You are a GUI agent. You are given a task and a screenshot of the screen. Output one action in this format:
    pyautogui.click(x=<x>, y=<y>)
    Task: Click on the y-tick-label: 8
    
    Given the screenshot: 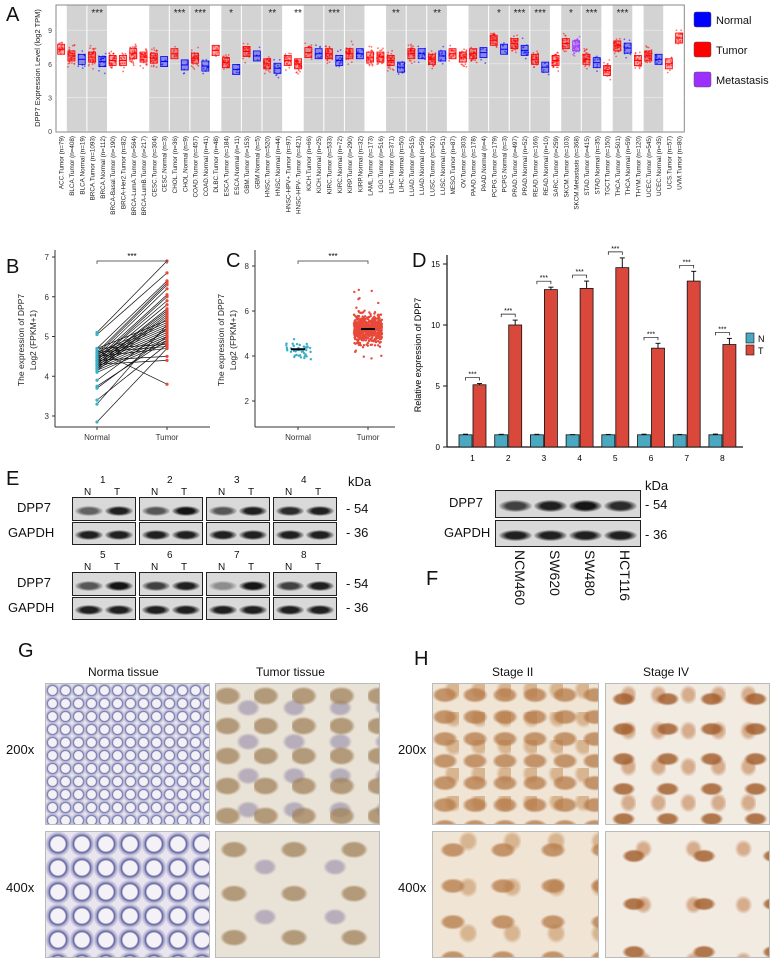 What is the action you would take?
    pyautogui.click(x=247, y=266)
    